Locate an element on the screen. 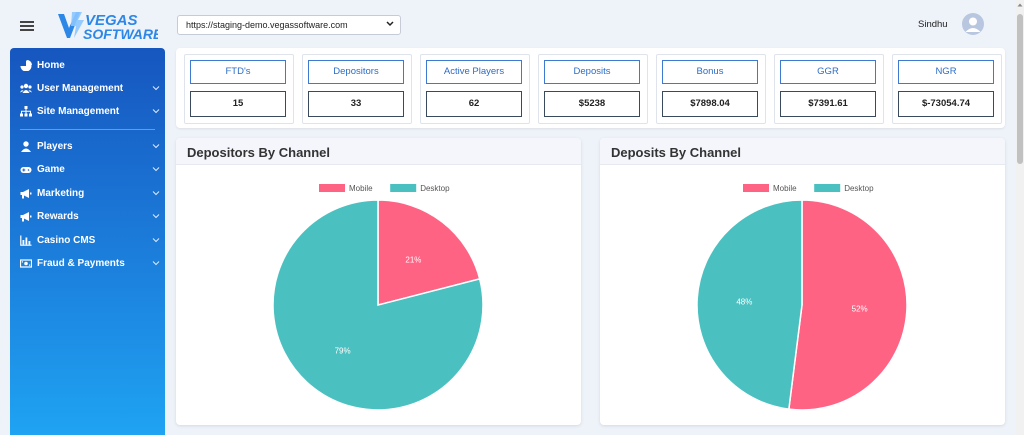 Image resolution: width=1024 pixels, height=435 pixels. depositors-pie-chart: Mobile Desktop 21% 79% is located at coordinates (378, 297).